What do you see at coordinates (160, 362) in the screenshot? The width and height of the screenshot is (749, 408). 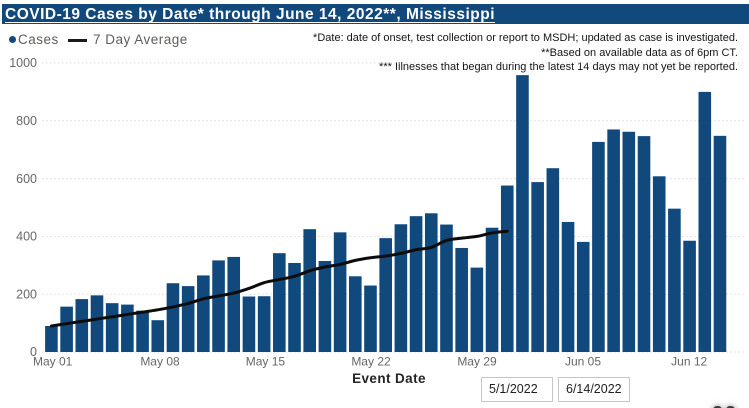 I see `svg-text: May 08` at bounding box center [160, 362].